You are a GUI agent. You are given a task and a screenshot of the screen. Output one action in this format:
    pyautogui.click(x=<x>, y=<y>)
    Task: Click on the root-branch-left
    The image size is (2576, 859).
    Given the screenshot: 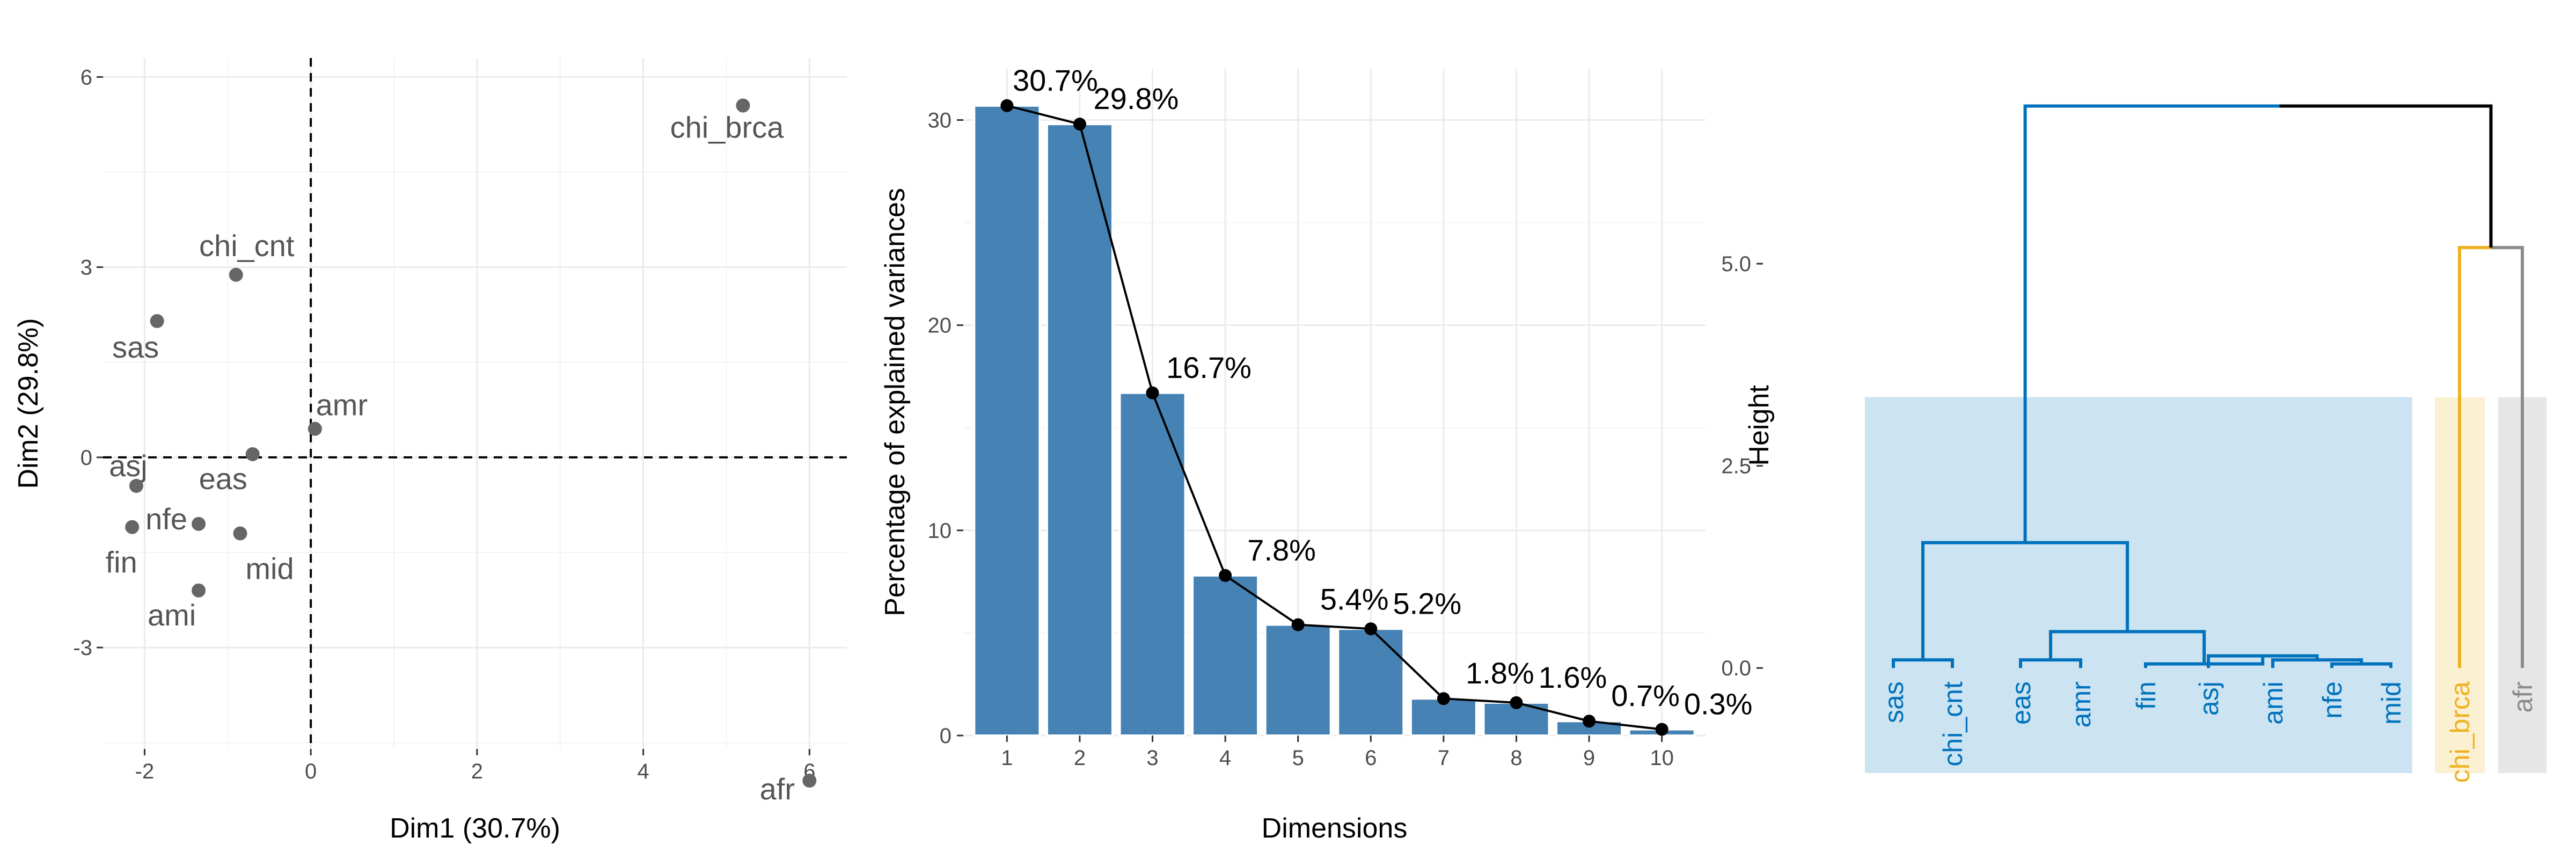 What is the action you would take?
    pyautogui.click(x=2151, y=323)
    